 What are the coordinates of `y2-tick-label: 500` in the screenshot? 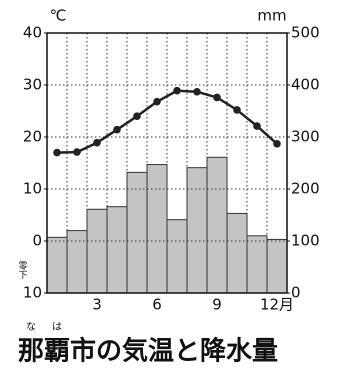 It's located at (305, 33).